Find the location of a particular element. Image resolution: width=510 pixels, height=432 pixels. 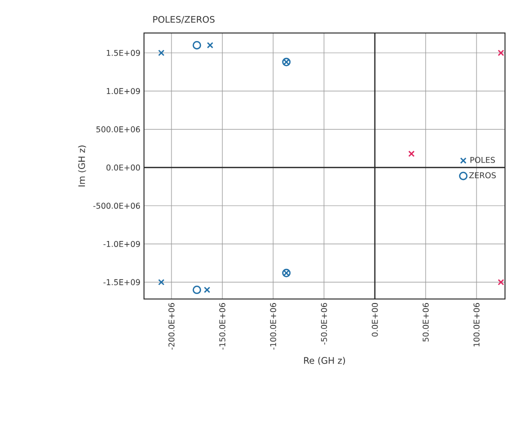

x-axis-title: Re (GH z) is located at coordinates (324, 360).